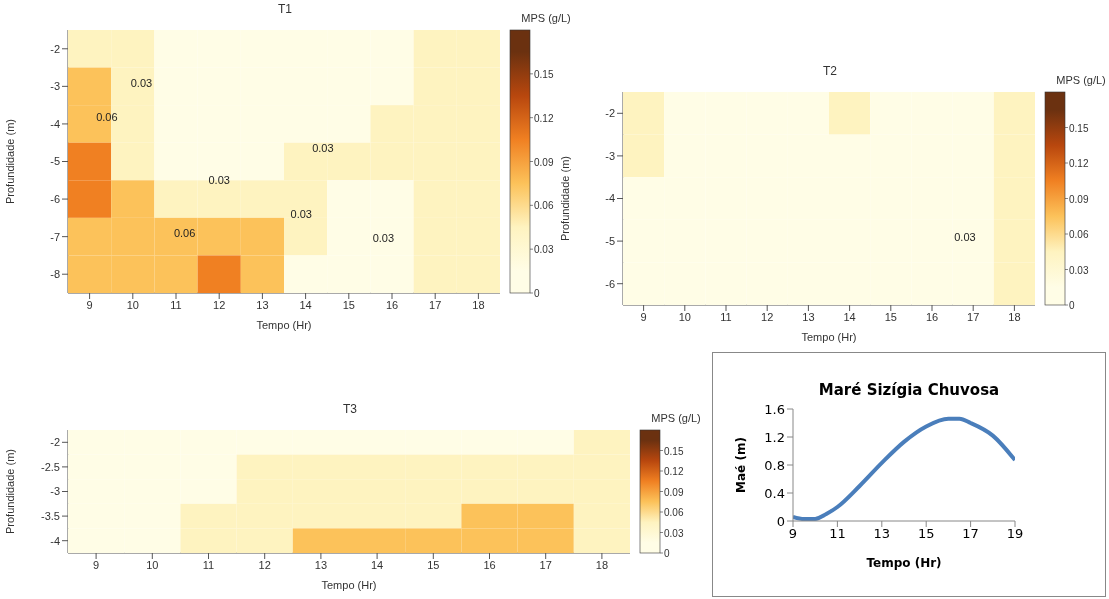 The width and height of the screenshot is (1109, 599). Describe the element at coordinates (50, 466) in the screenshot. I see `y-tick-label: -2.5` at that location.